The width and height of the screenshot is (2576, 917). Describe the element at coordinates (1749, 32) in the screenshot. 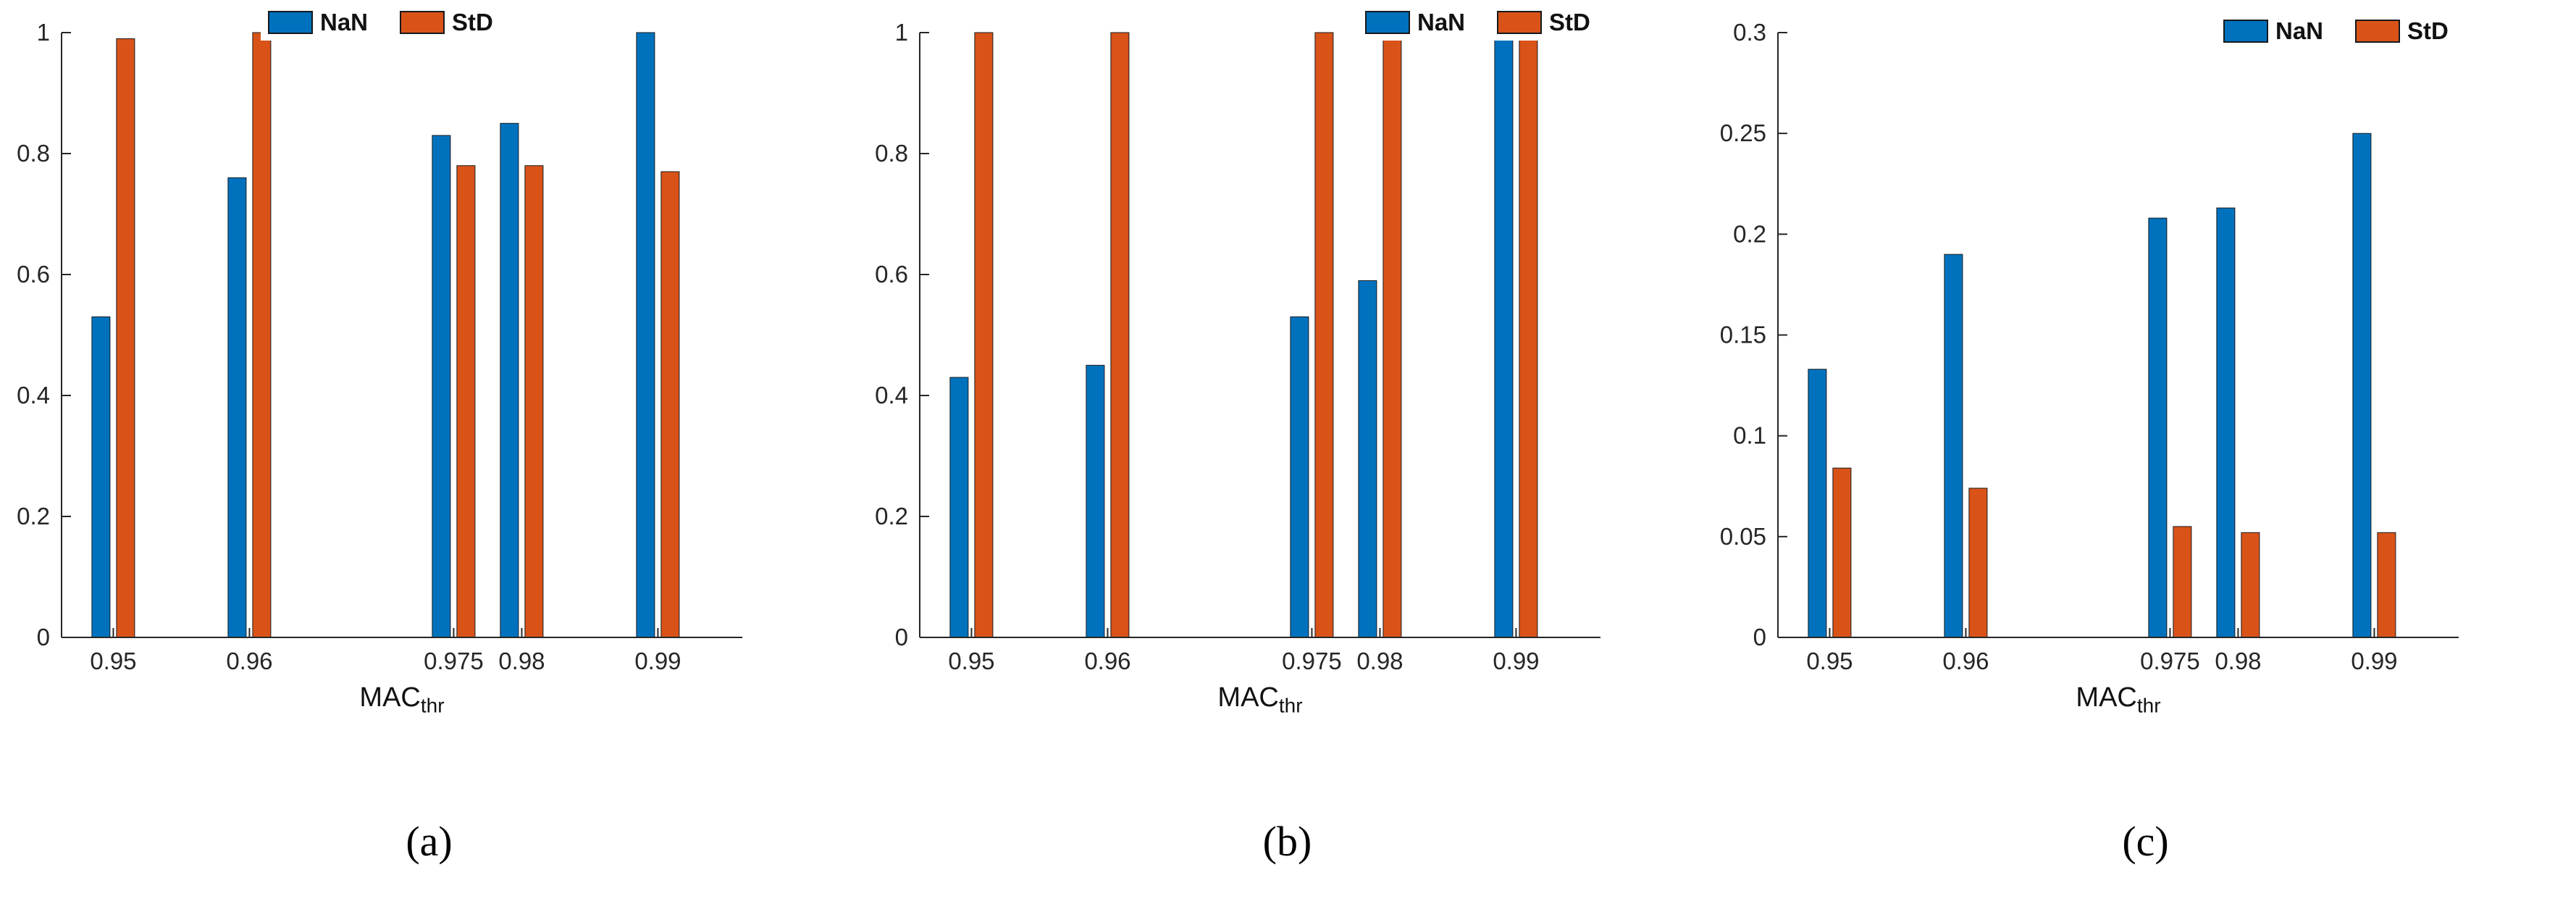

I see `y-tick-label: 0.3` at that location.